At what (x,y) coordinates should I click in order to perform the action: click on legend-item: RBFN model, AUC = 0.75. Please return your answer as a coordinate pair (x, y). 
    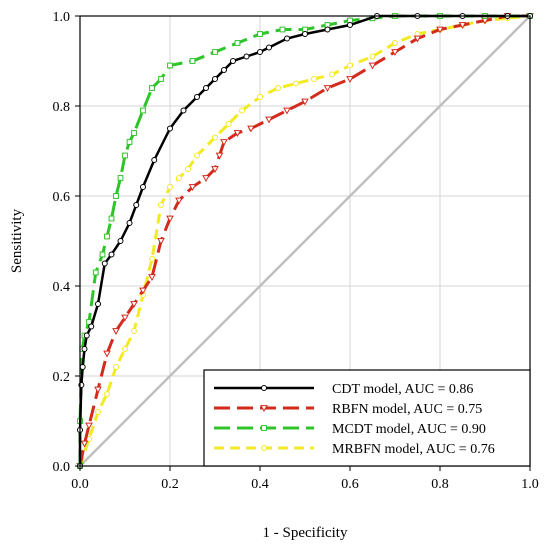
    Looking at the image, I should click on (348, 409).